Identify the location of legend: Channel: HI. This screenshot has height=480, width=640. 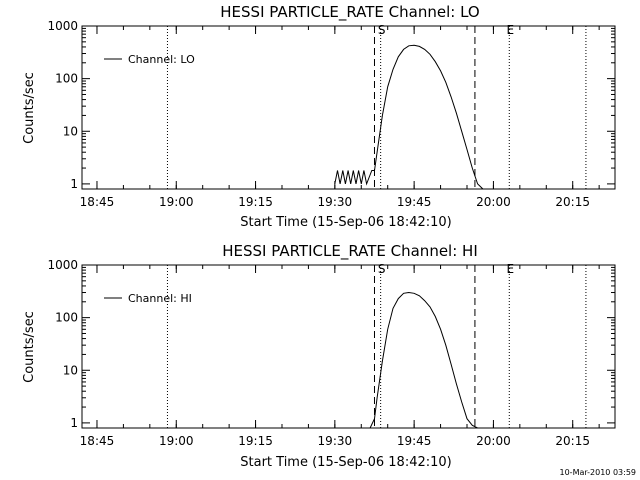
(148, 298).